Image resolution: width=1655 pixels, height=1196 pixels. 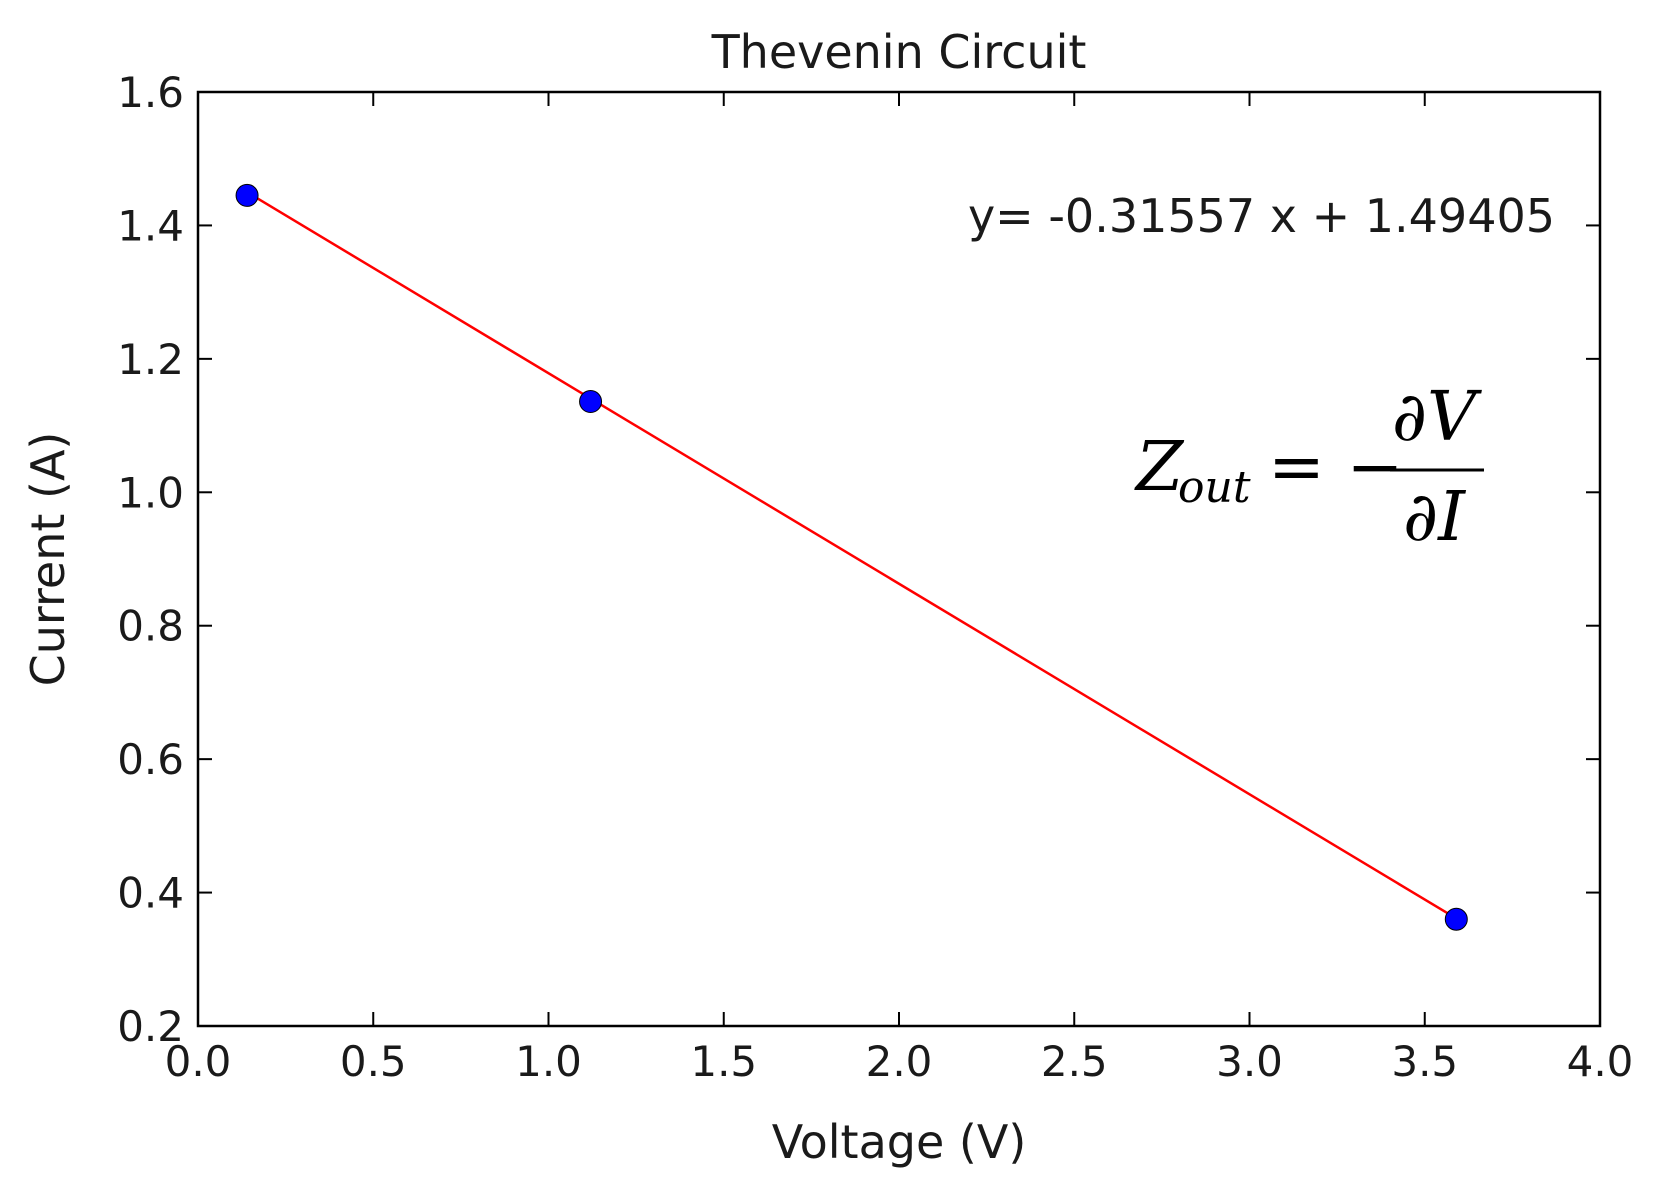 I want to click on formula-denominator: ∂I, so click(x=1434, y=517).